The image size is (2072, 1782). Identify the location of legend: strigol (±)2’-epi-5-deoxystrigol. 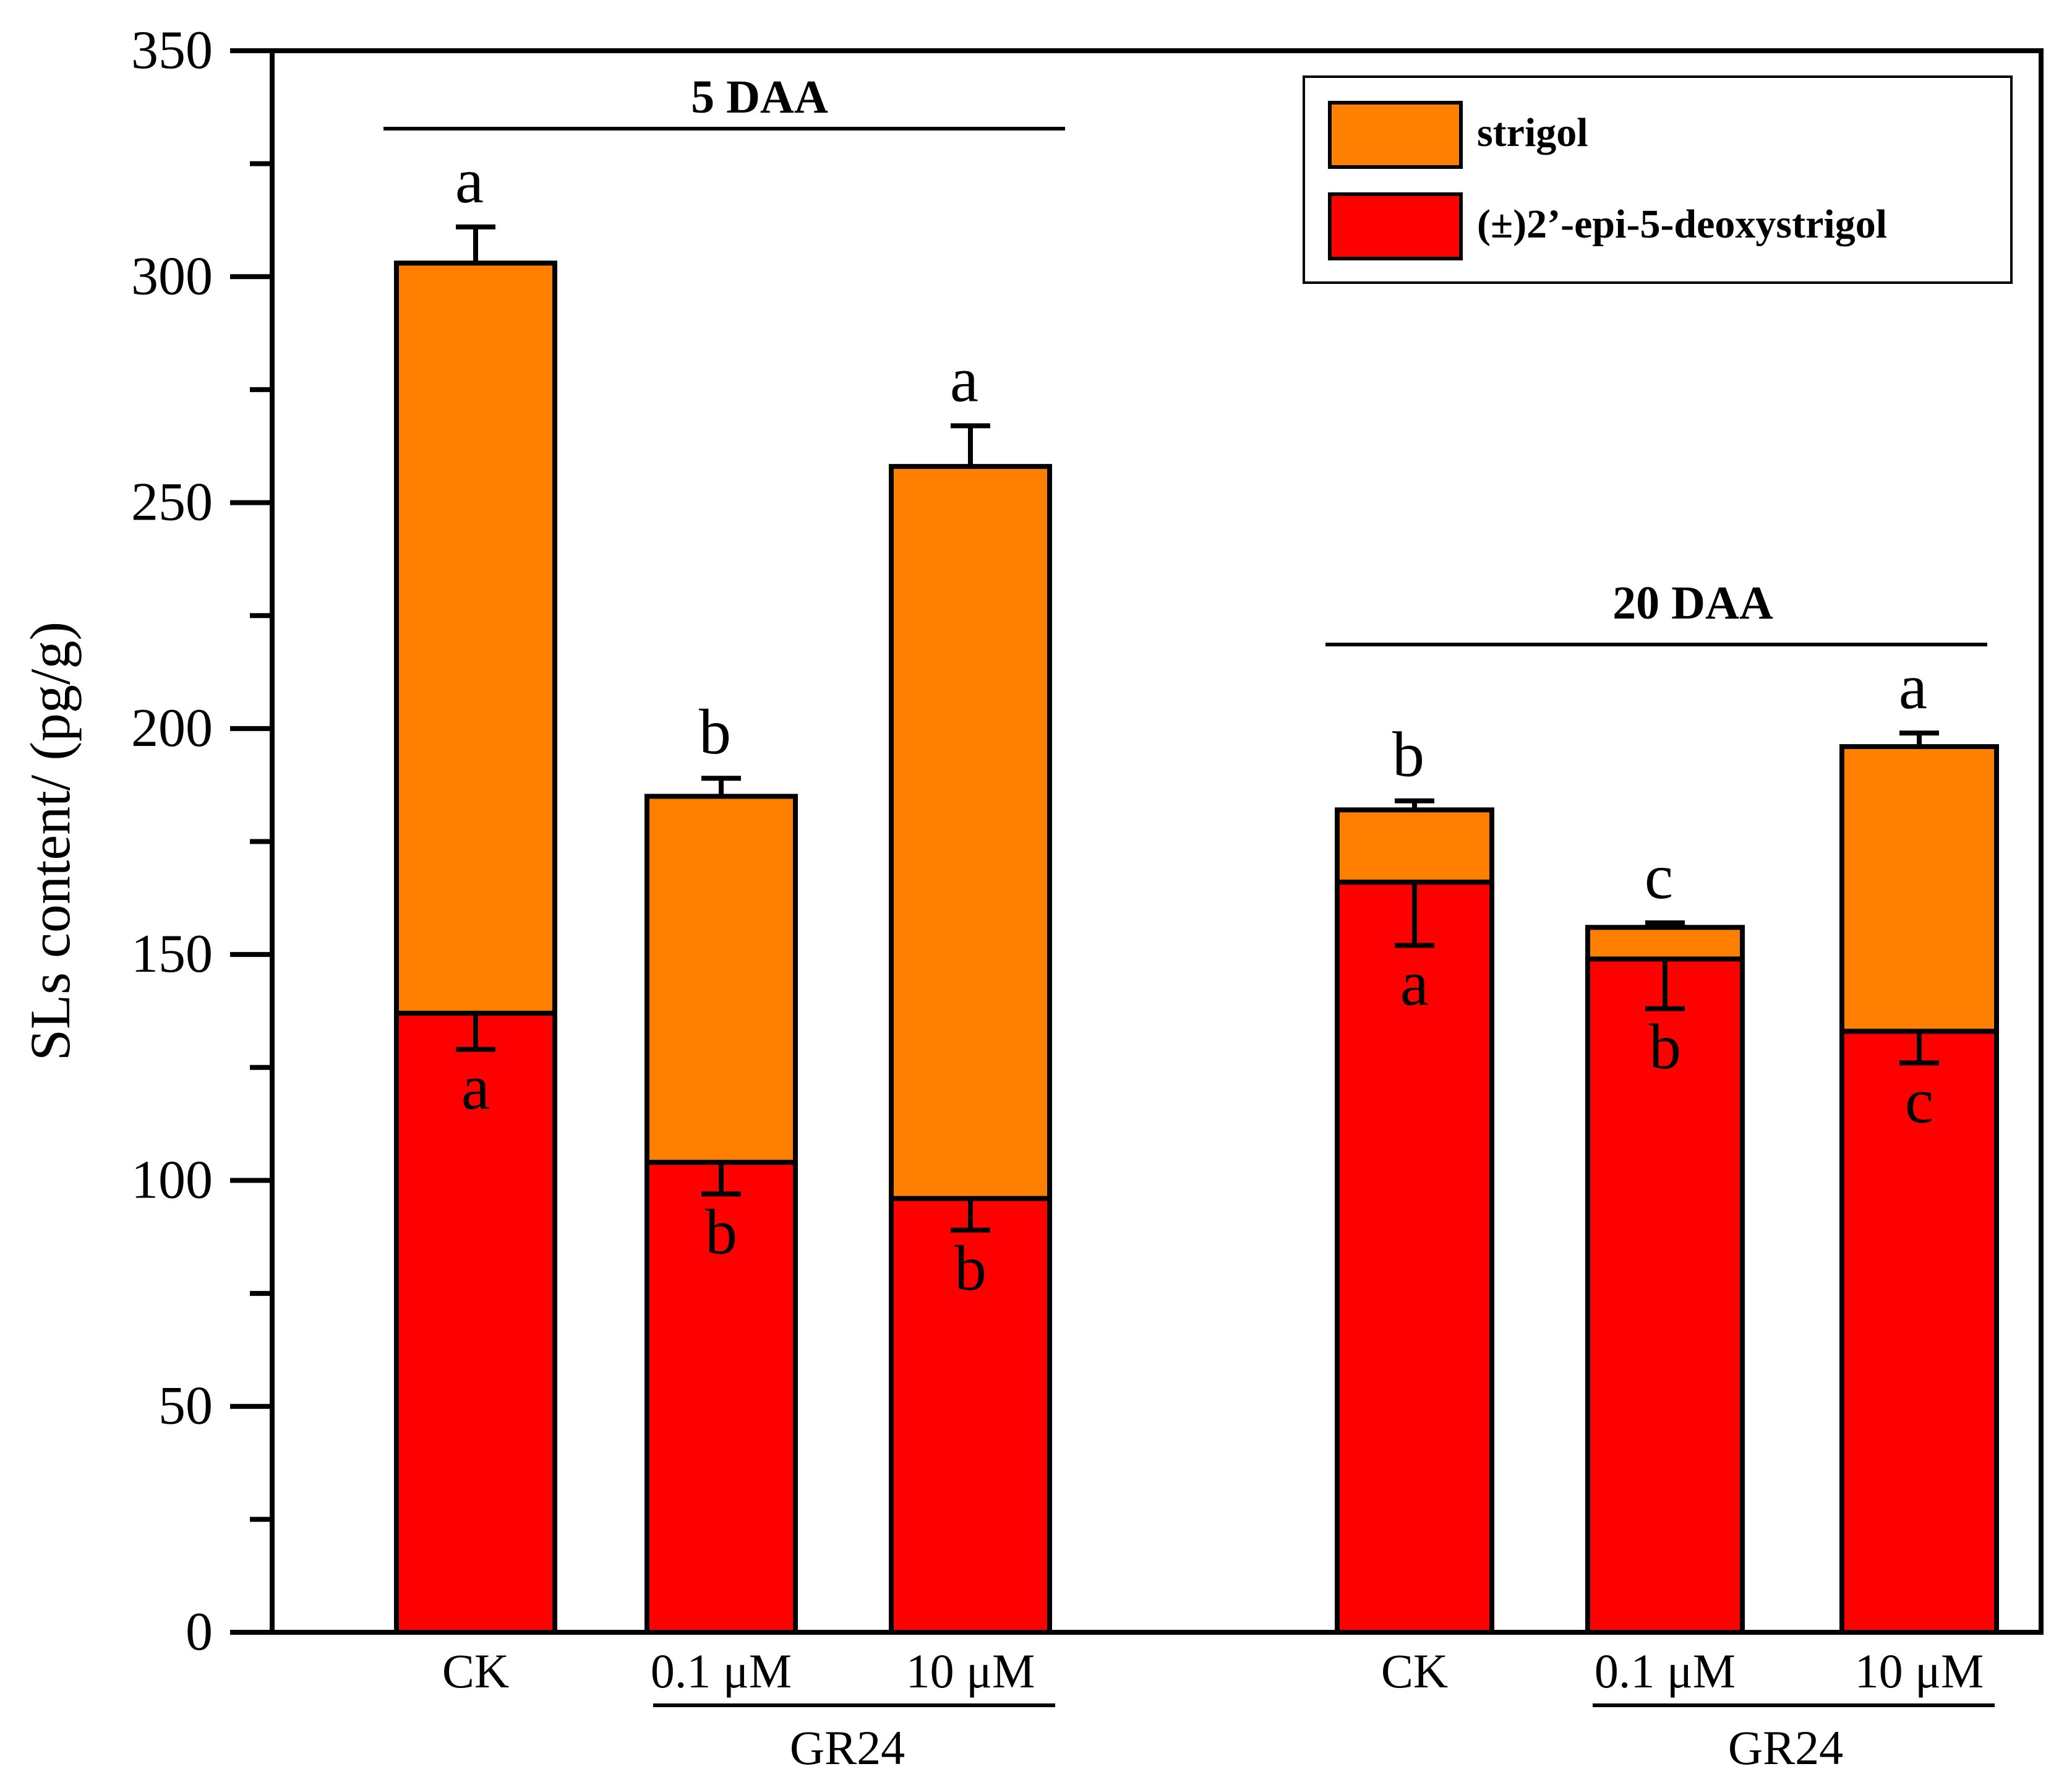
(1658, 180).